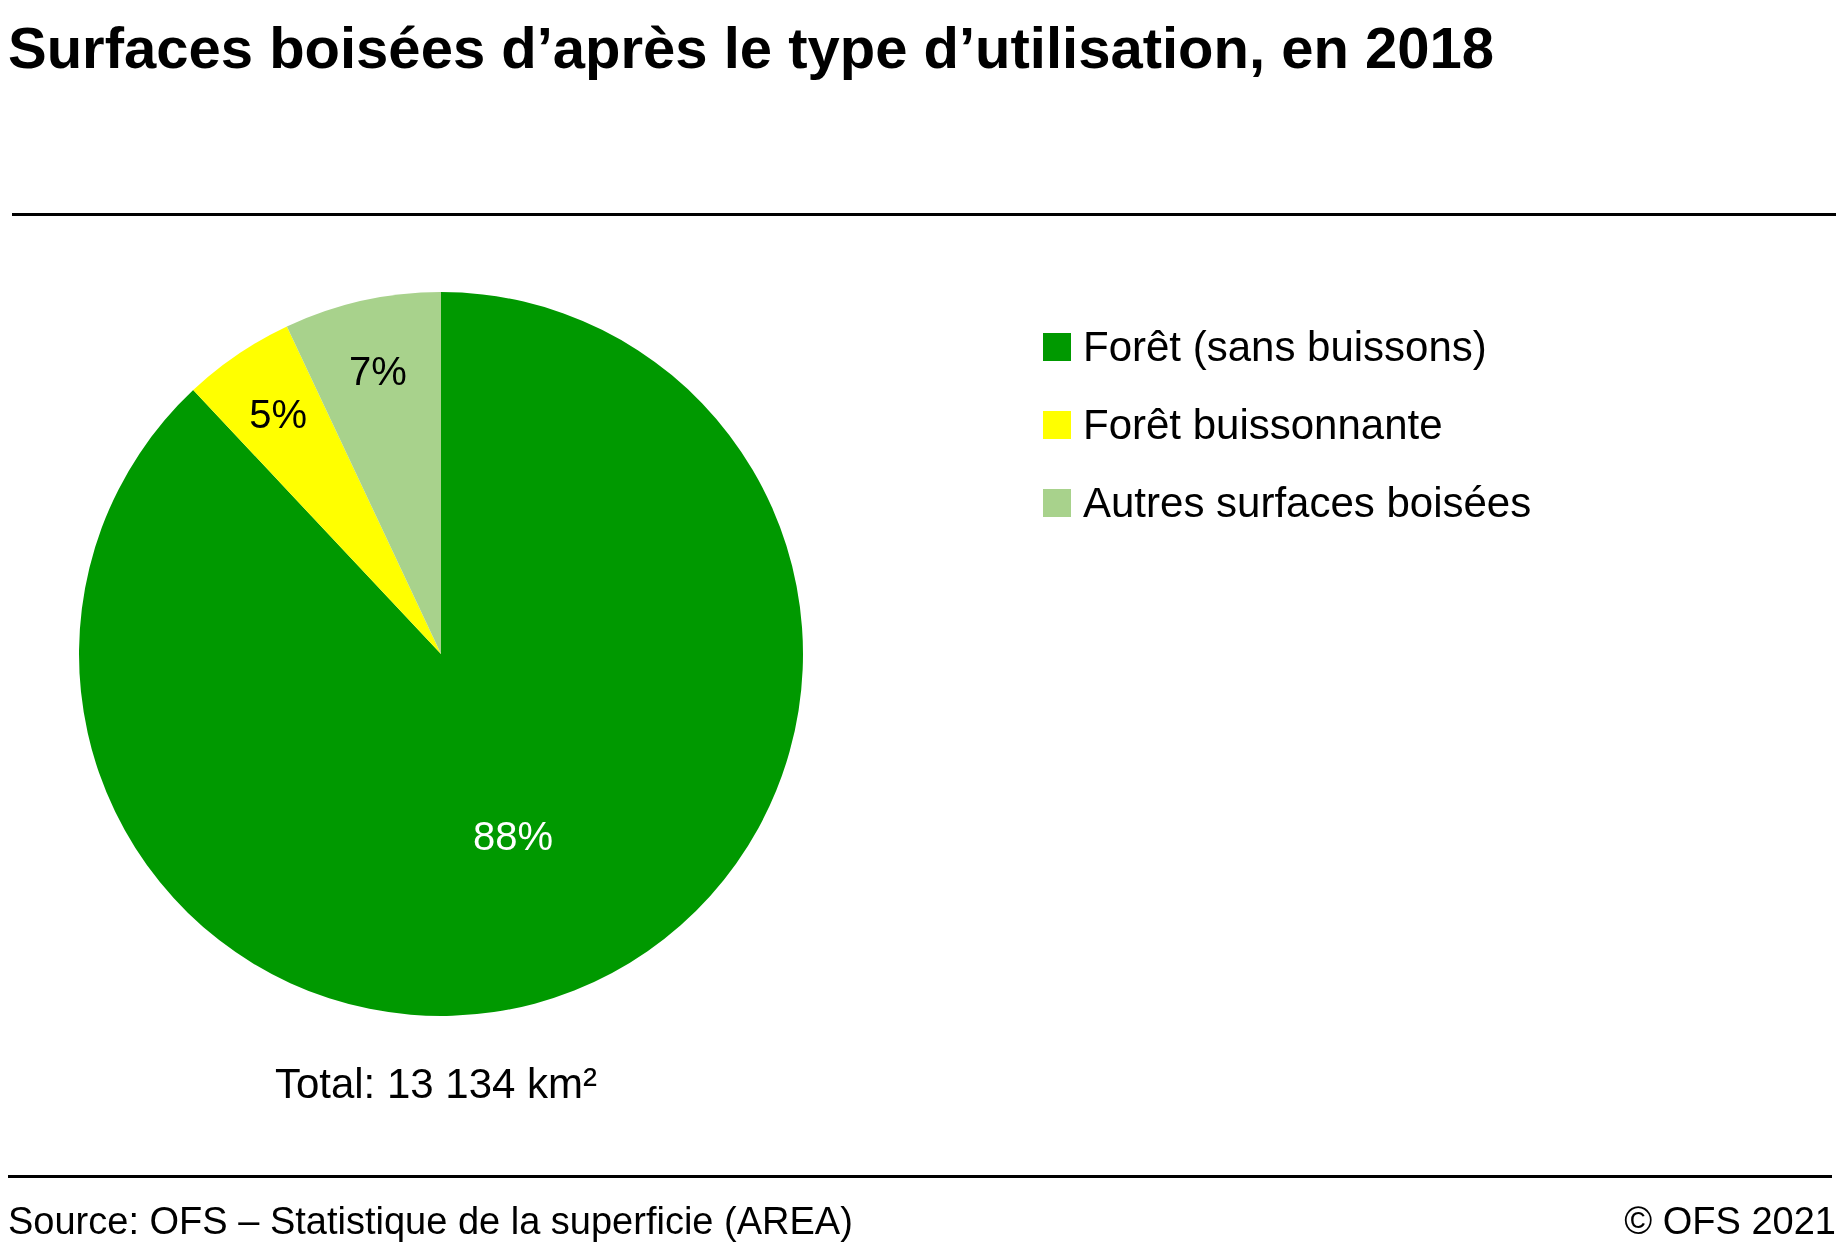  I want to click on chart-title: Surfaces boisées d’après le type d’utilisation, en 2018, so click(752, 48).